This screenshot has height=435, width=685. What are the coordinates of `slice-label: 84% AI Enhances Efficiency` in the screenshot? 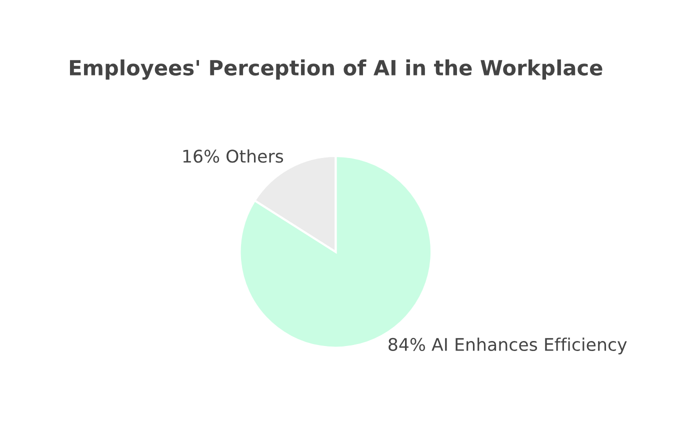 It's located at (507, 346).